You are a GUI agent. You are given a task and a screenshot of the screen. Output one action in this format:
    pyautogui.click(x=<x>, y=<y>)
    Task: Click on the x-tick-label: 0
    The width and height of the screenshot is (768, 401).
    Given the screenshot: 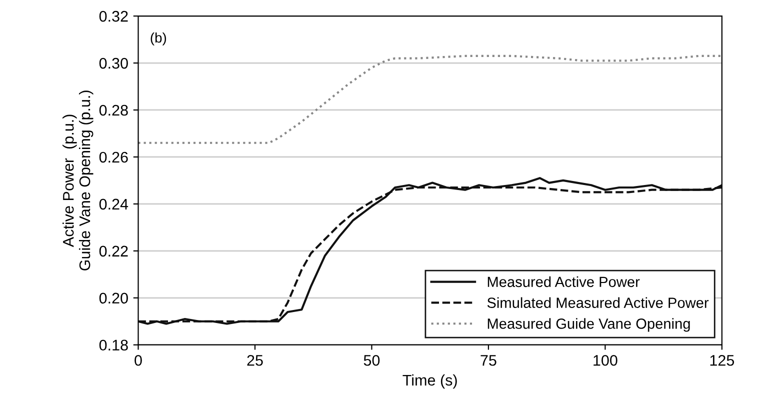 What is the action you would take?
    pyautogui.click(x=138, y=360)
    